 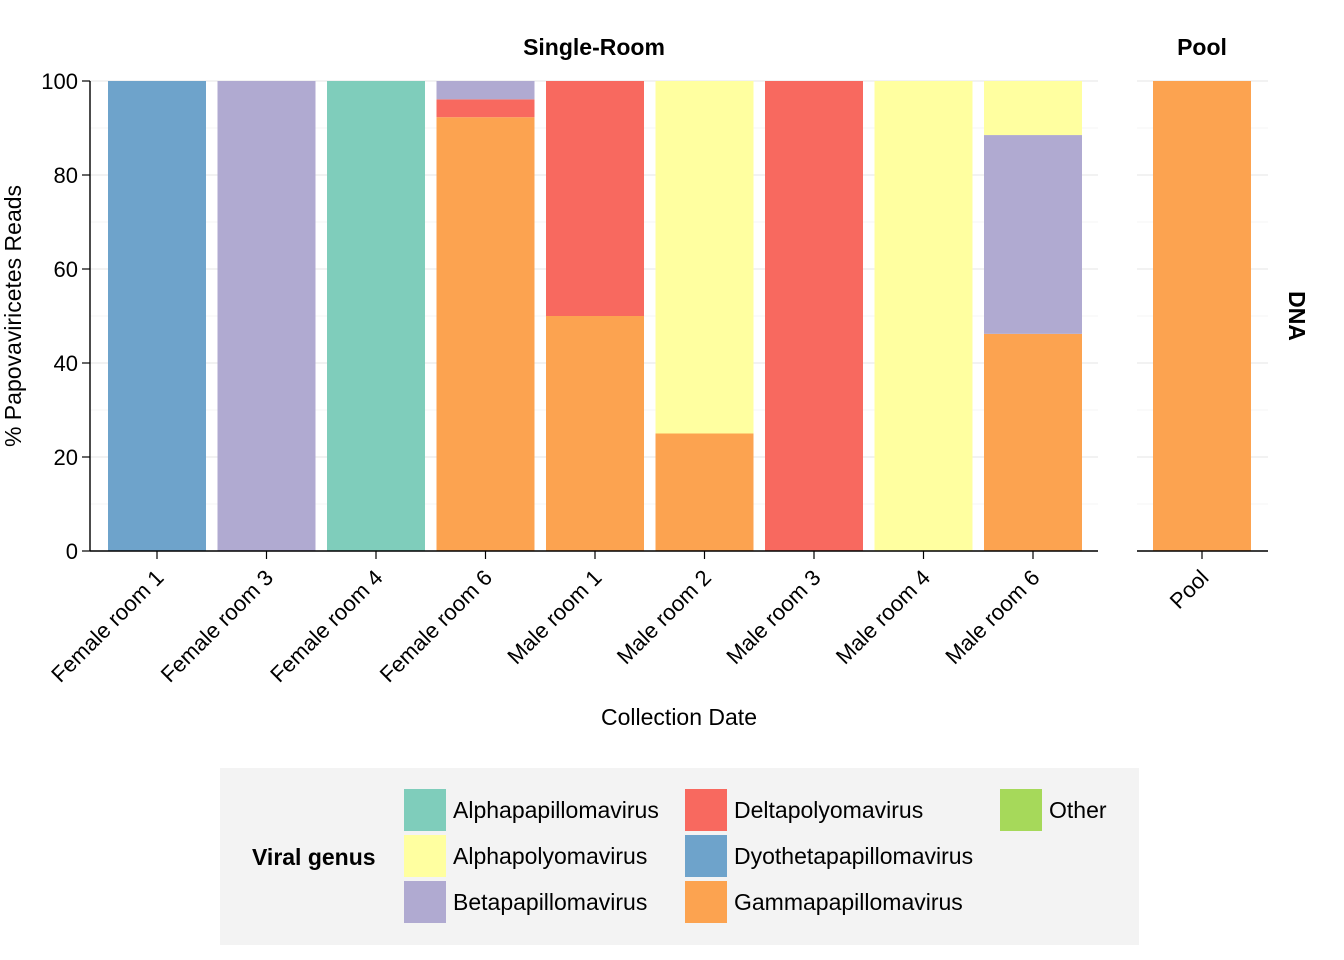 I want to click on panel-title-single-room: Single-Room, so click(x=594, y=47).